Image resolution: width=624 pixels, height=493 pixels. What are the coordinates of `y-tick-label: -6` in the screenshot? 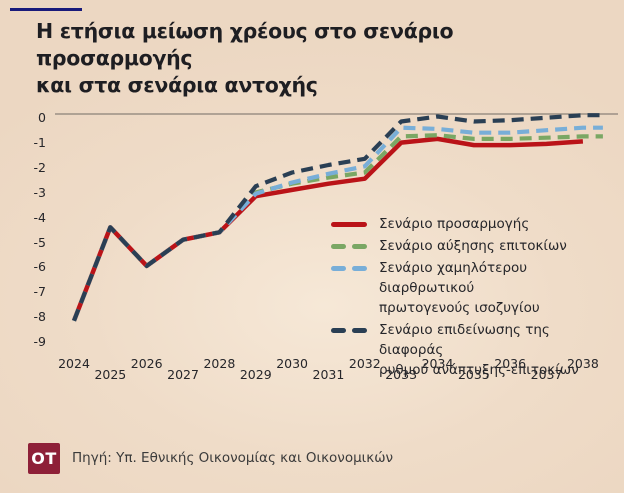 It's located at (39, 267).